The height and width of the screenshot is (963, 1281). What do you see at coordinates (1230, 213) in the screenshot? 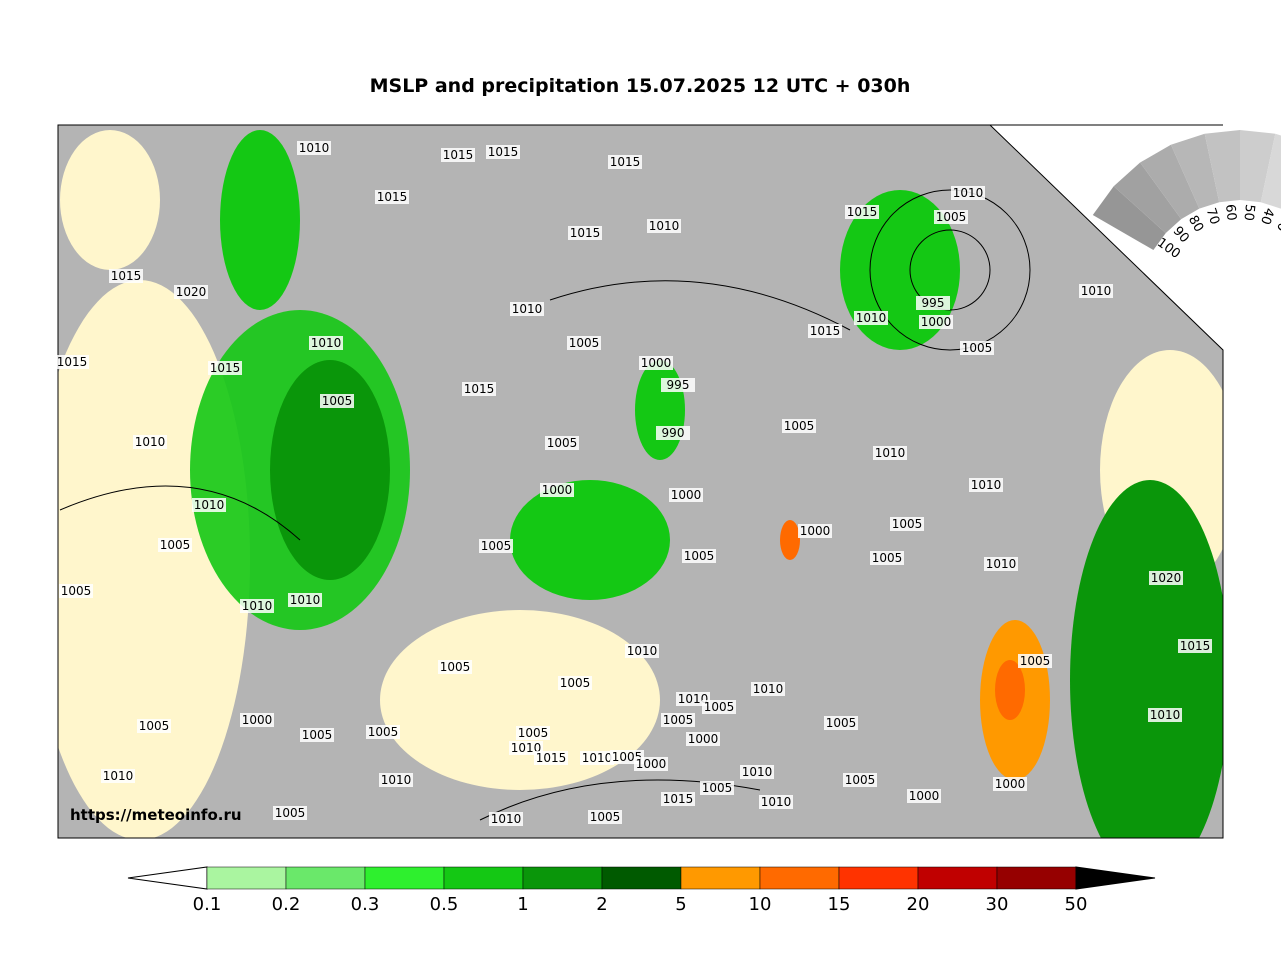
I see `cloud-scale-label: 60` at bounding box center [1230, 213].